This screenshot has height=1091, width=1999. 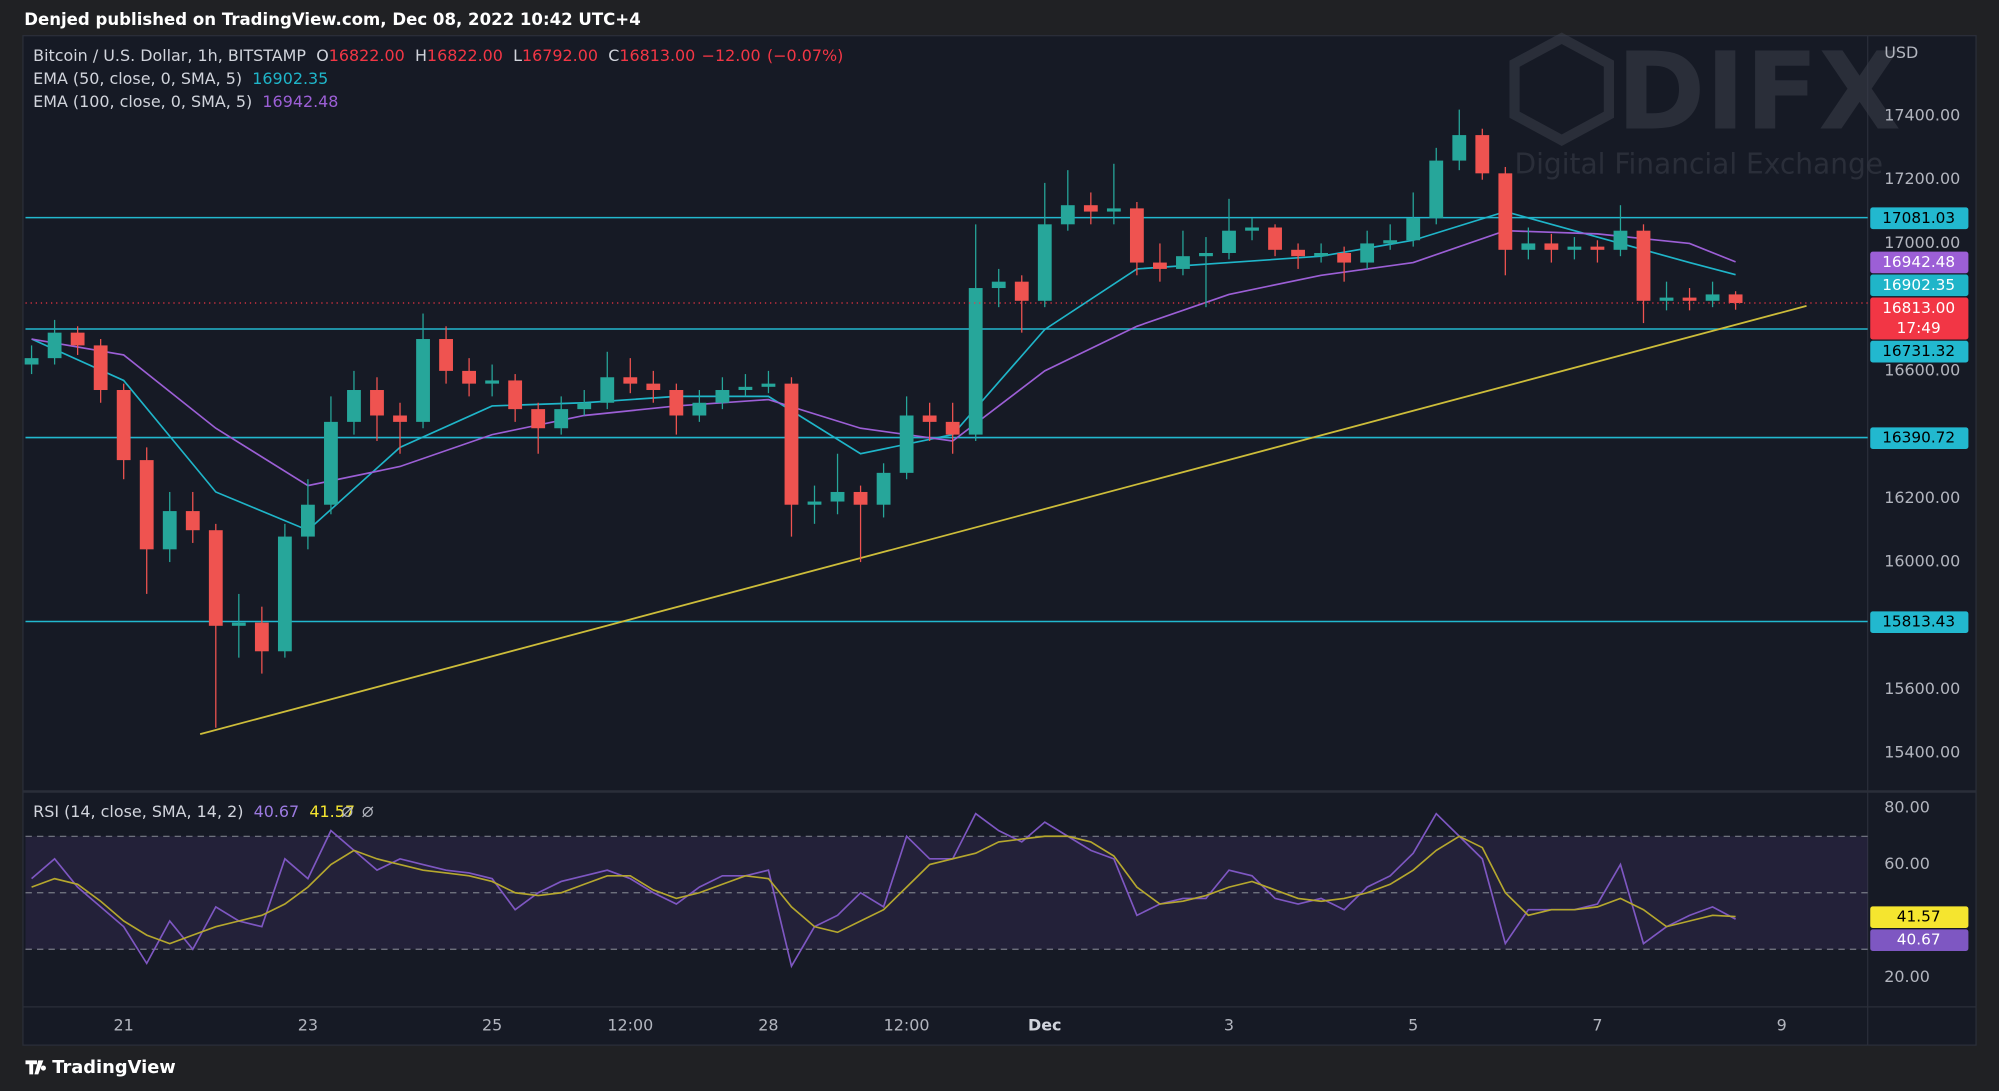 What do you see at coordinates (114, 1067) in the screenshot?
I see `footer-brand: TradingView` at bounding box center [114, 1067].